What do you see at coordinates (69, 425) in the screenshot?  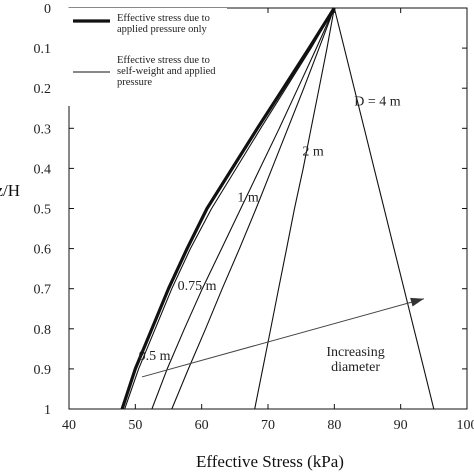 I see `x-tick-label-0: 40` at bounding box center [69, 425].